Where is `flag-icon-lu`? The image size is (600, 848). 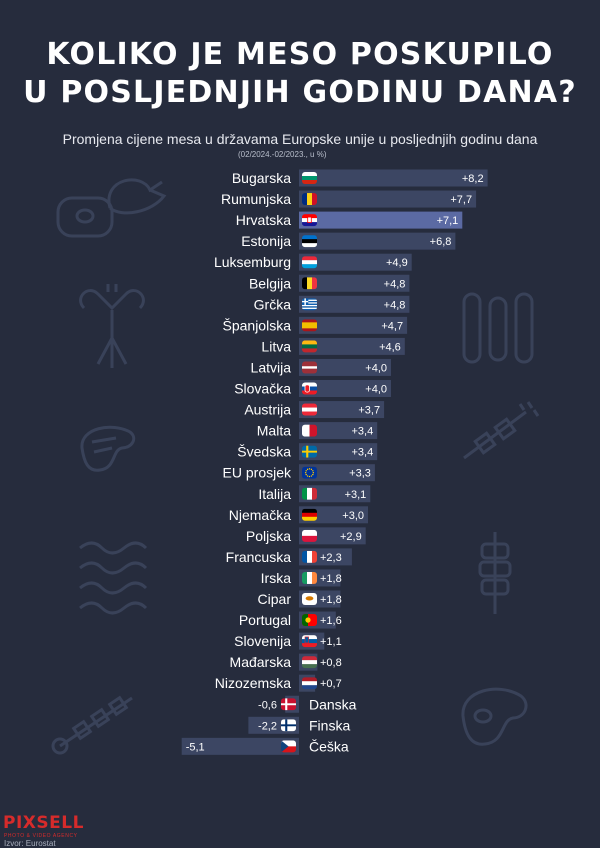
flag-icon-lu is located at coordinates (309, 262).